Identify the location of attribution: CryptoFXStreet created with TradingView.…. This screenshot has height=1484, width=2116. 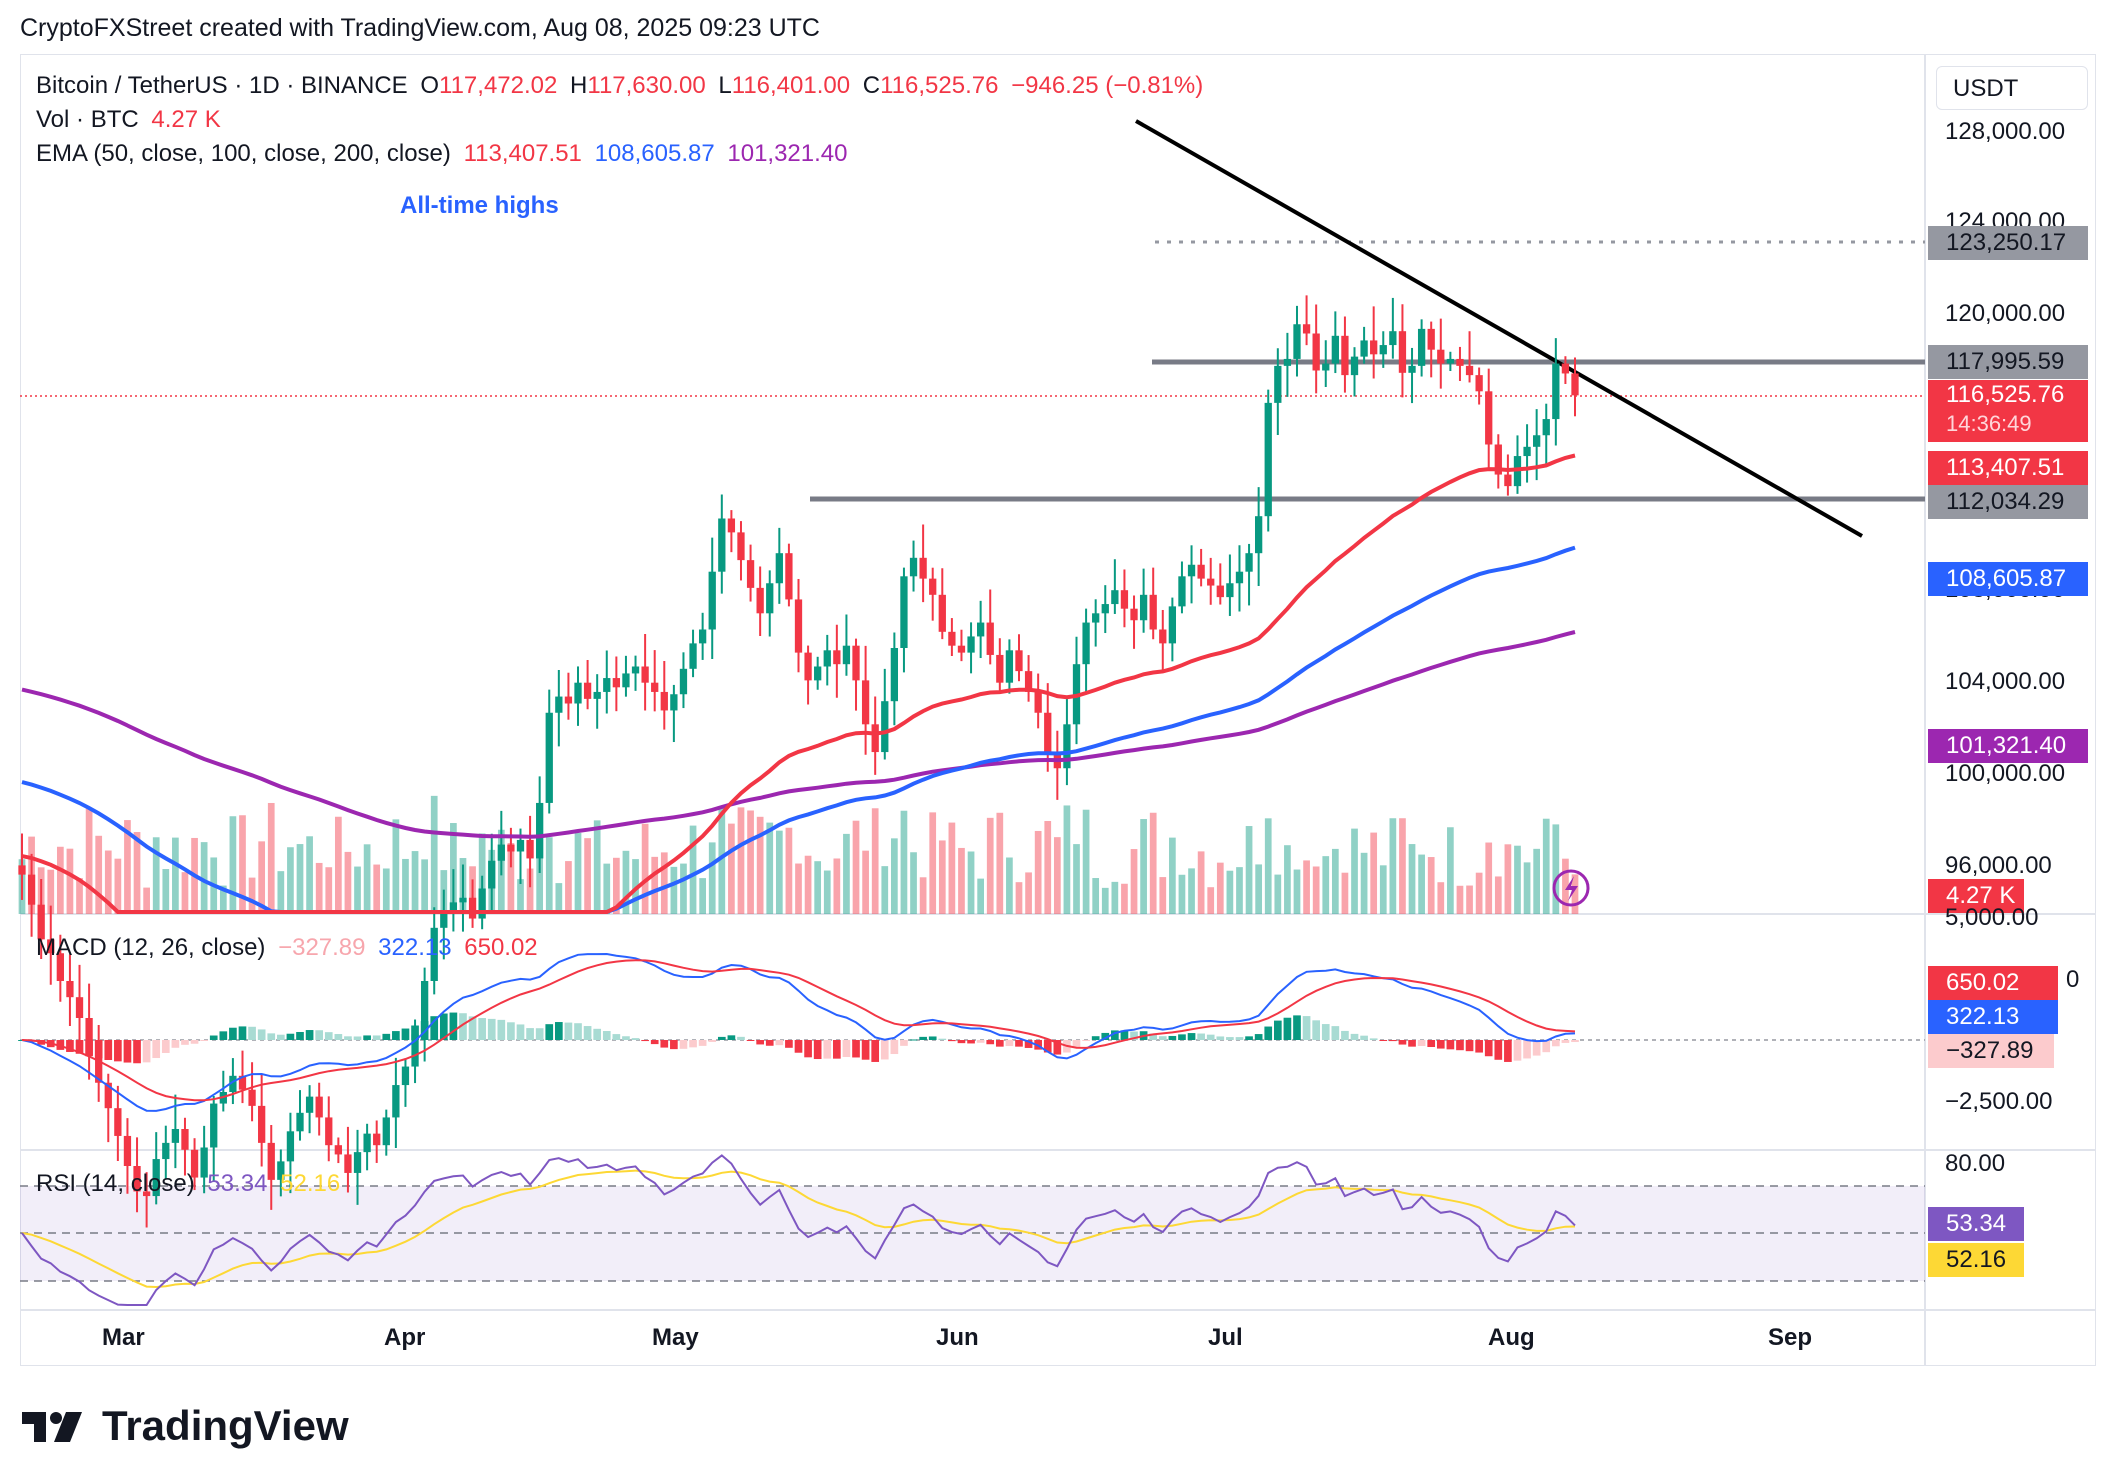
(420, 28).